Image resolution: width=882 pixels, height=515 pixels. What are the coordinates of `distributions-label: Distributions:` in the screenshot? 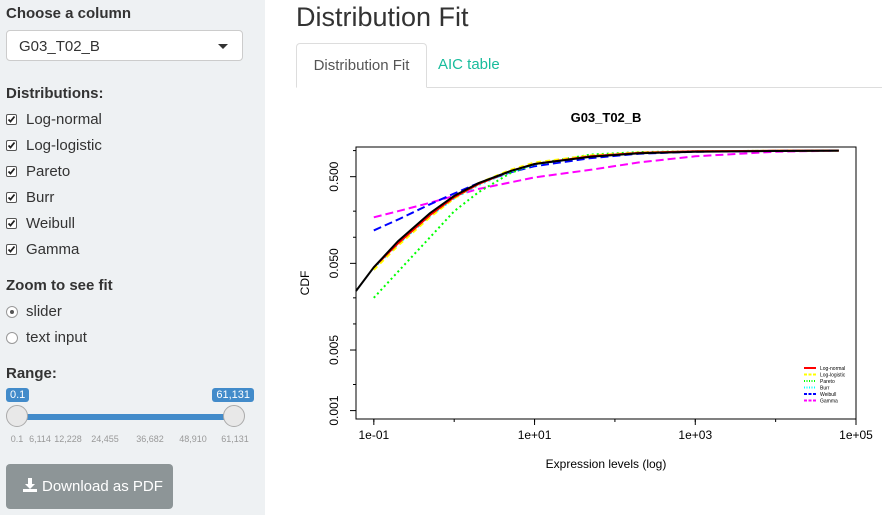 It's located at (55, 93).